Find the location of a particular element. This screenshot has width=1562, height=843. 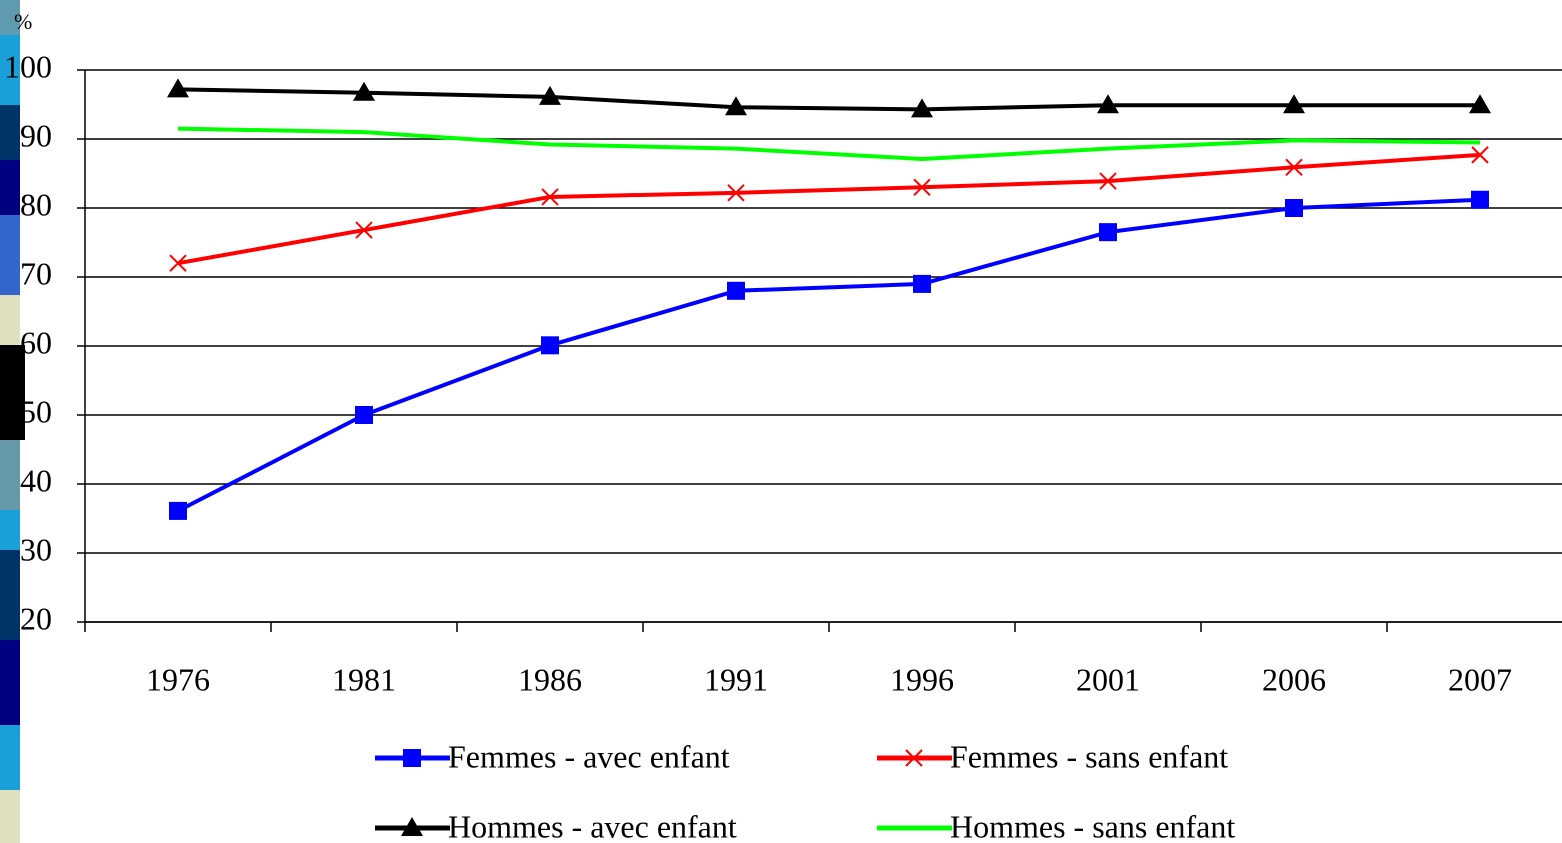

y-tick-label: 20 is located at coordinates (36, 618).